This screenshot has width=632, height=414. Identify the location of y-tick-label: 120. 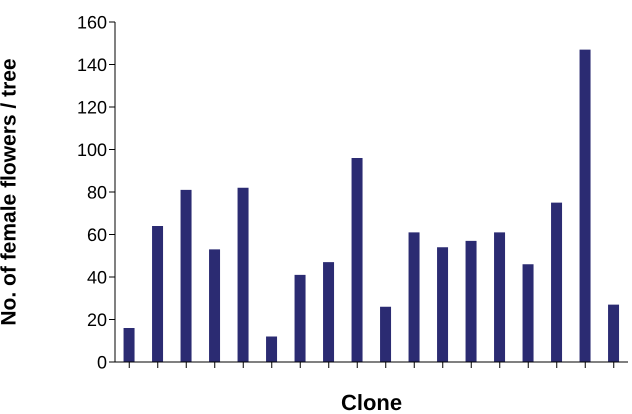
(91, 107).